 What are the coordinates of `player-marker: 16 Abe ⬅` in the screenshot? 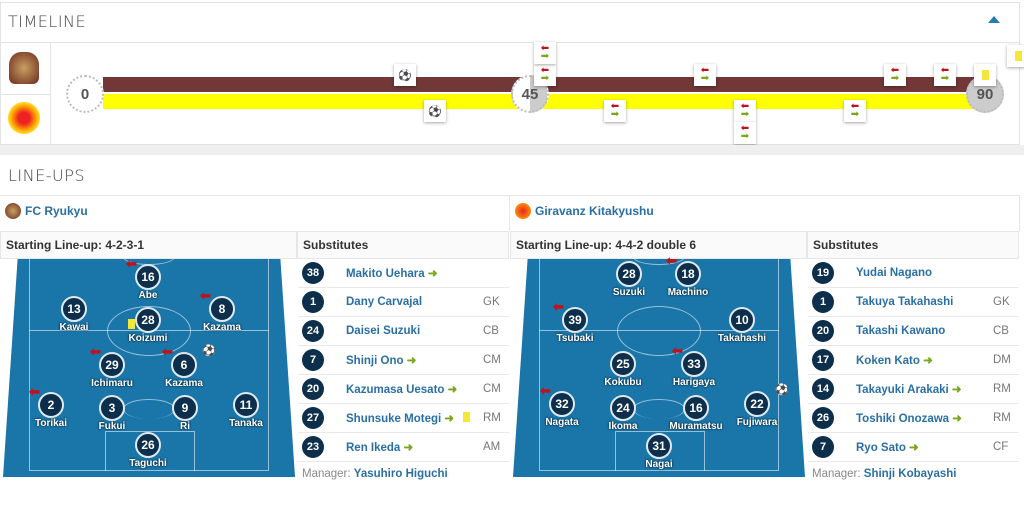 It's located at (148, 278).